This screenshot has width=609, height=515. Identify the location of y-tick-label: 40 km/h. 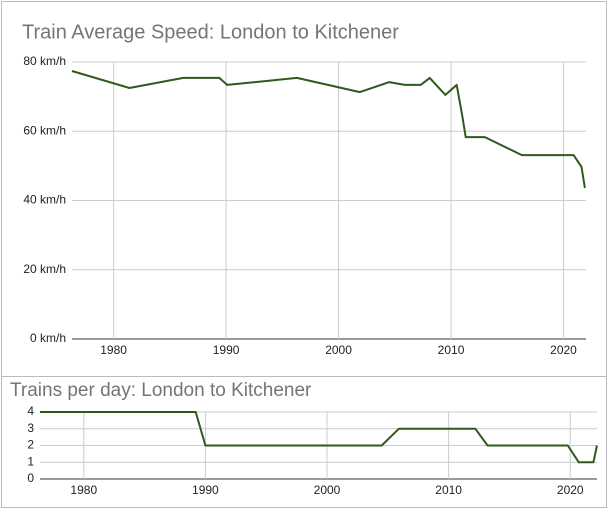
(44, 200).